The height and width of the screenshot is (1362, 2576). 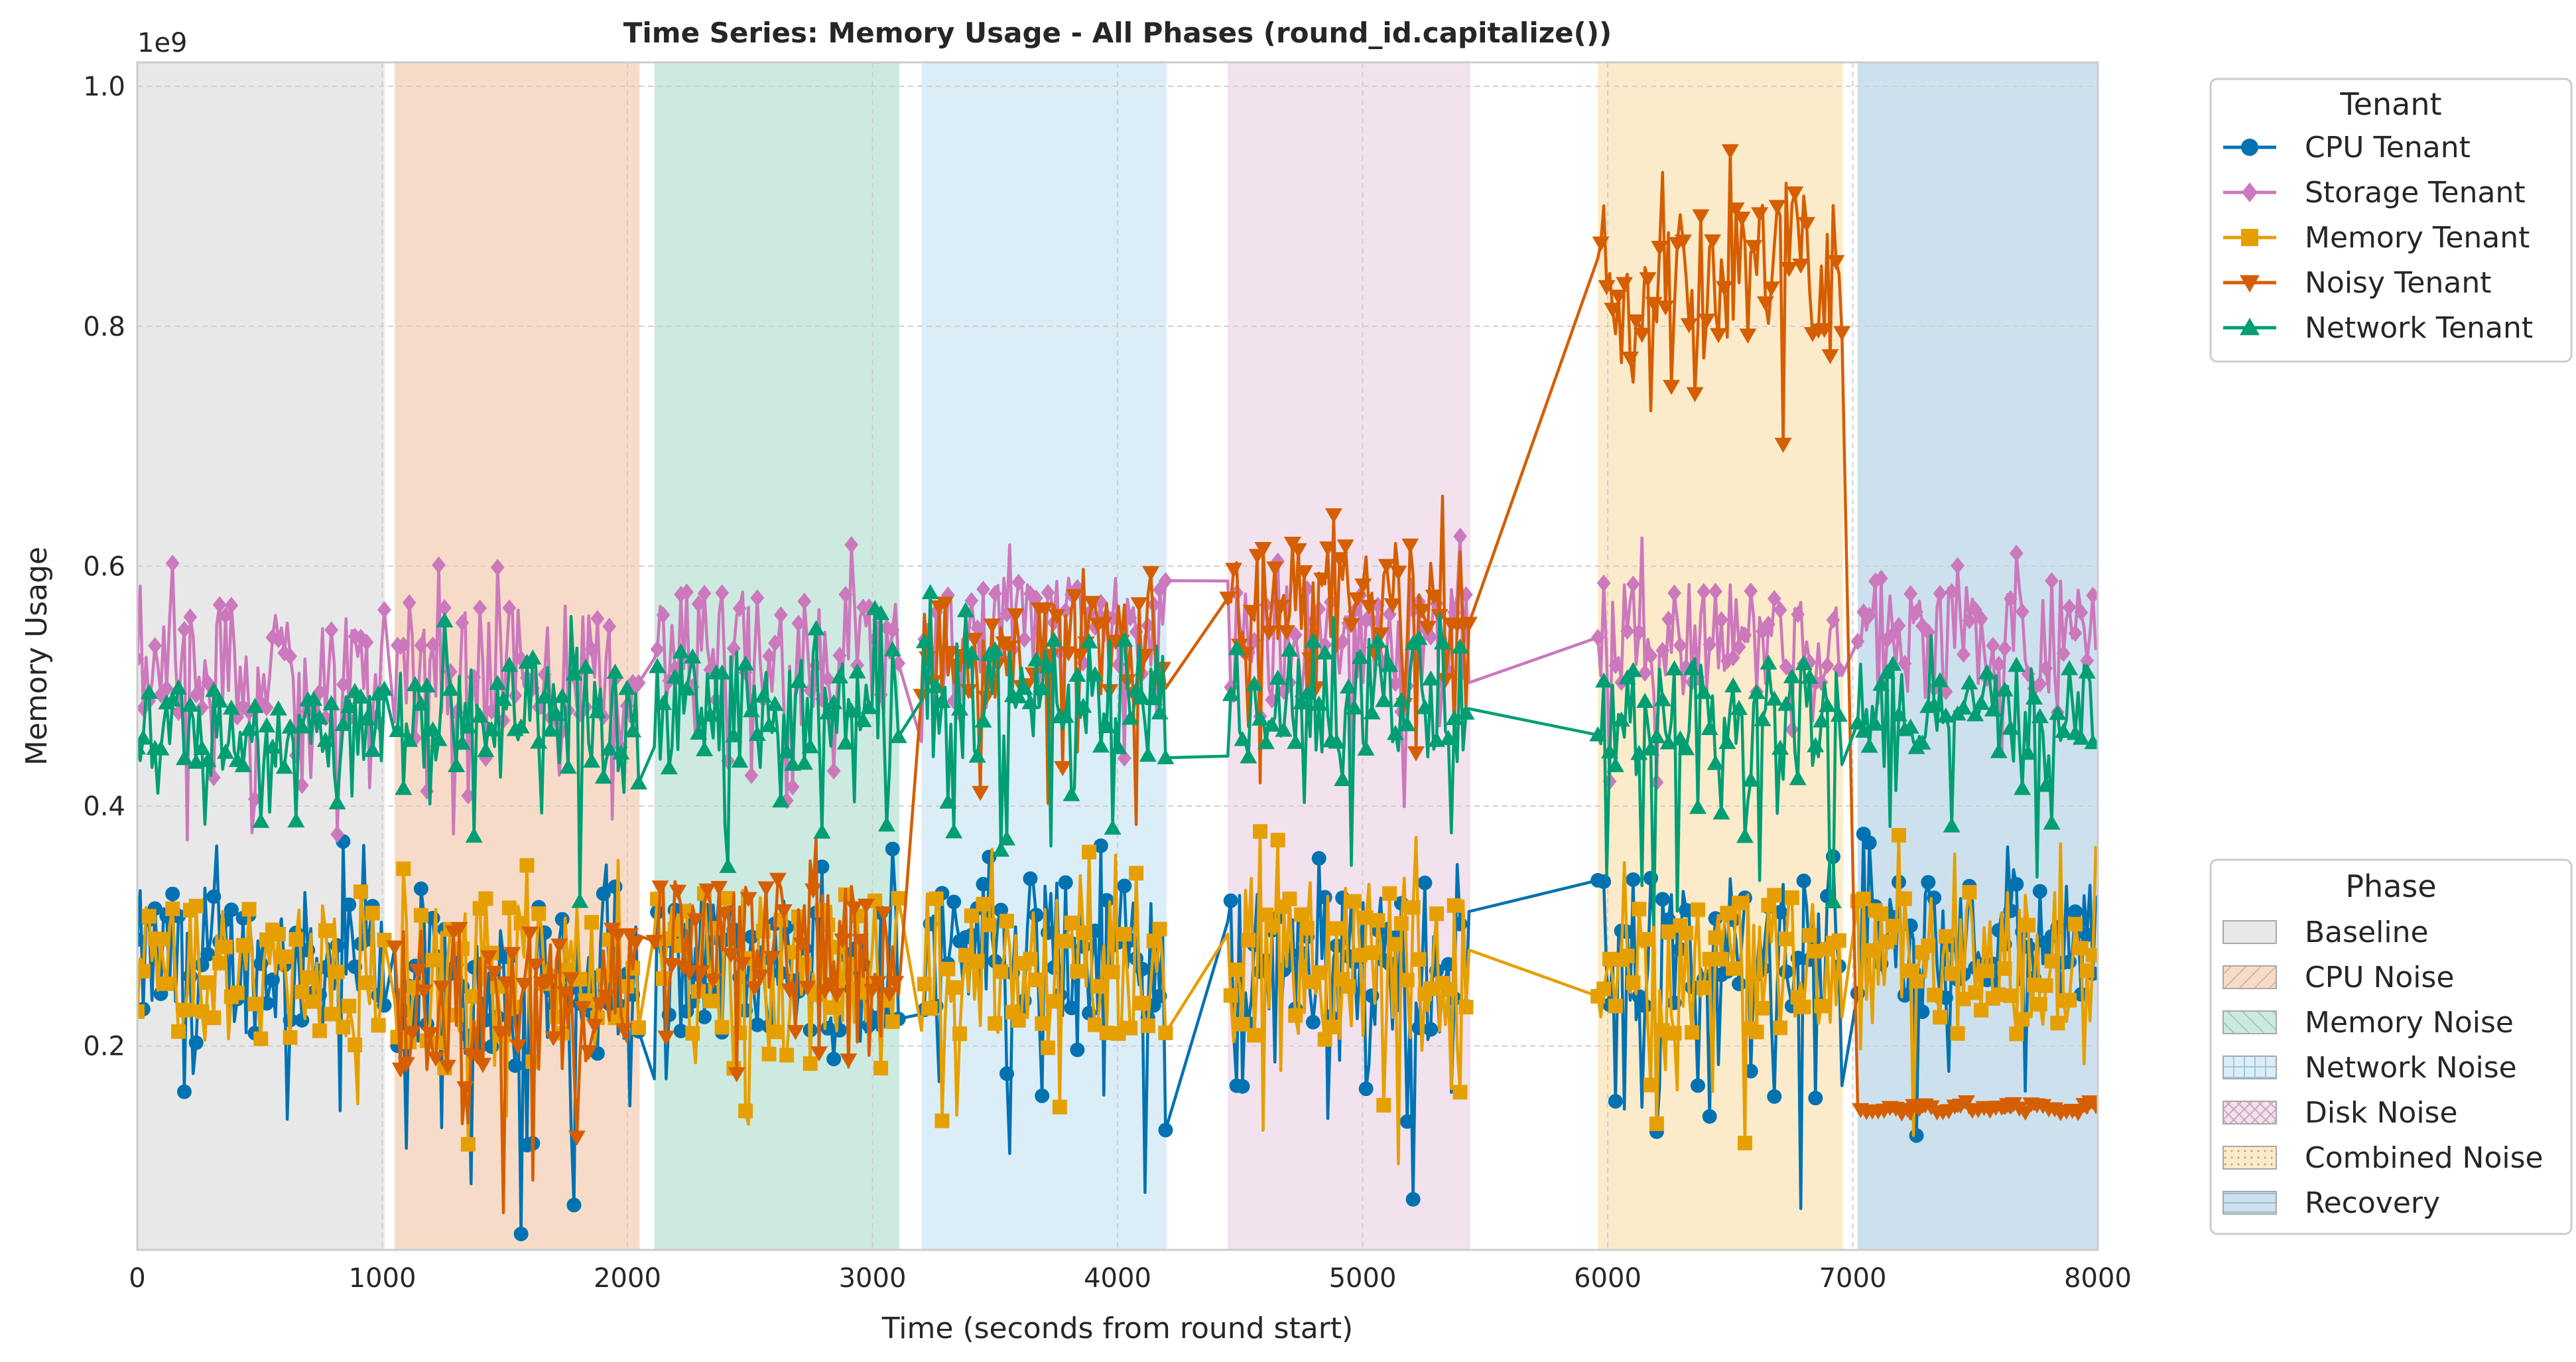 What do you see at coordinates (2416, 193) in the screenshot?
I see `tenant-legend-label-1: Storage Tenant` at bounding box center [2416, 193].